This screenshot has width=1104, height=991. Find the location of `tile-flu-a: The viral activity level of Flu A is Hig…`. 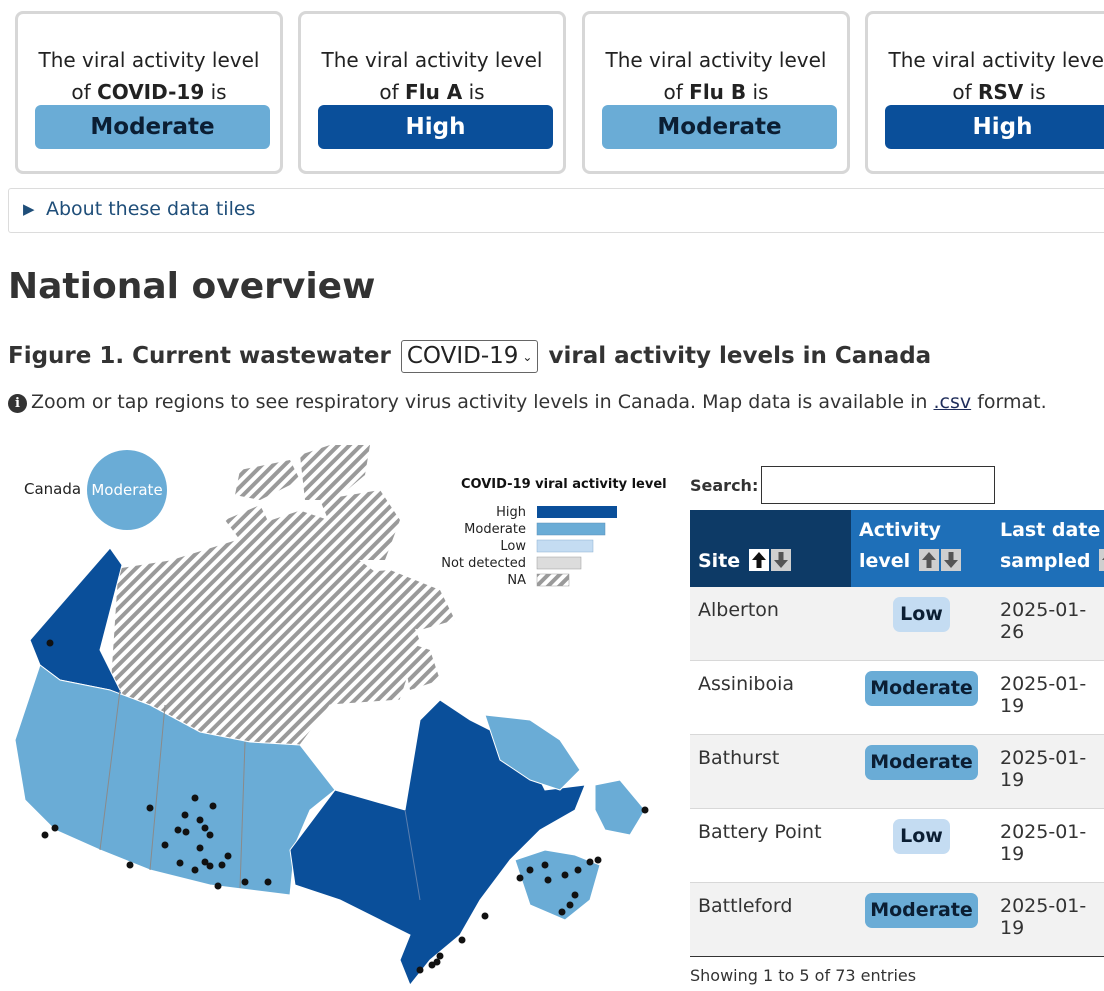

tile-flu-a: The viral activity level of Flu A is Hig… is located at coordinates (432, 92).